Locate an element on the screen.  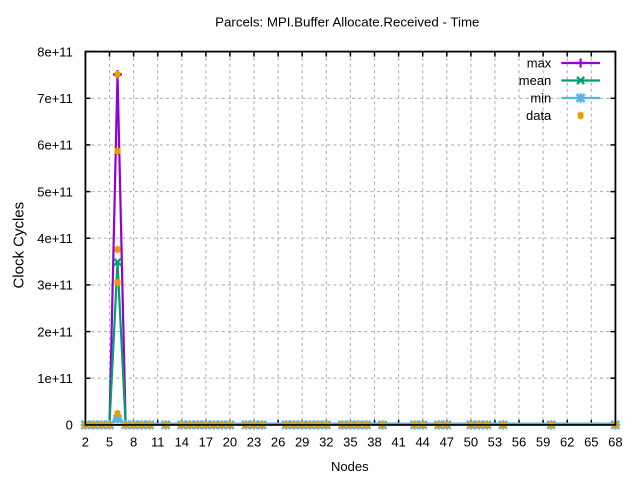
svg-text: 6e+11 is located at coordinates (55, 145).